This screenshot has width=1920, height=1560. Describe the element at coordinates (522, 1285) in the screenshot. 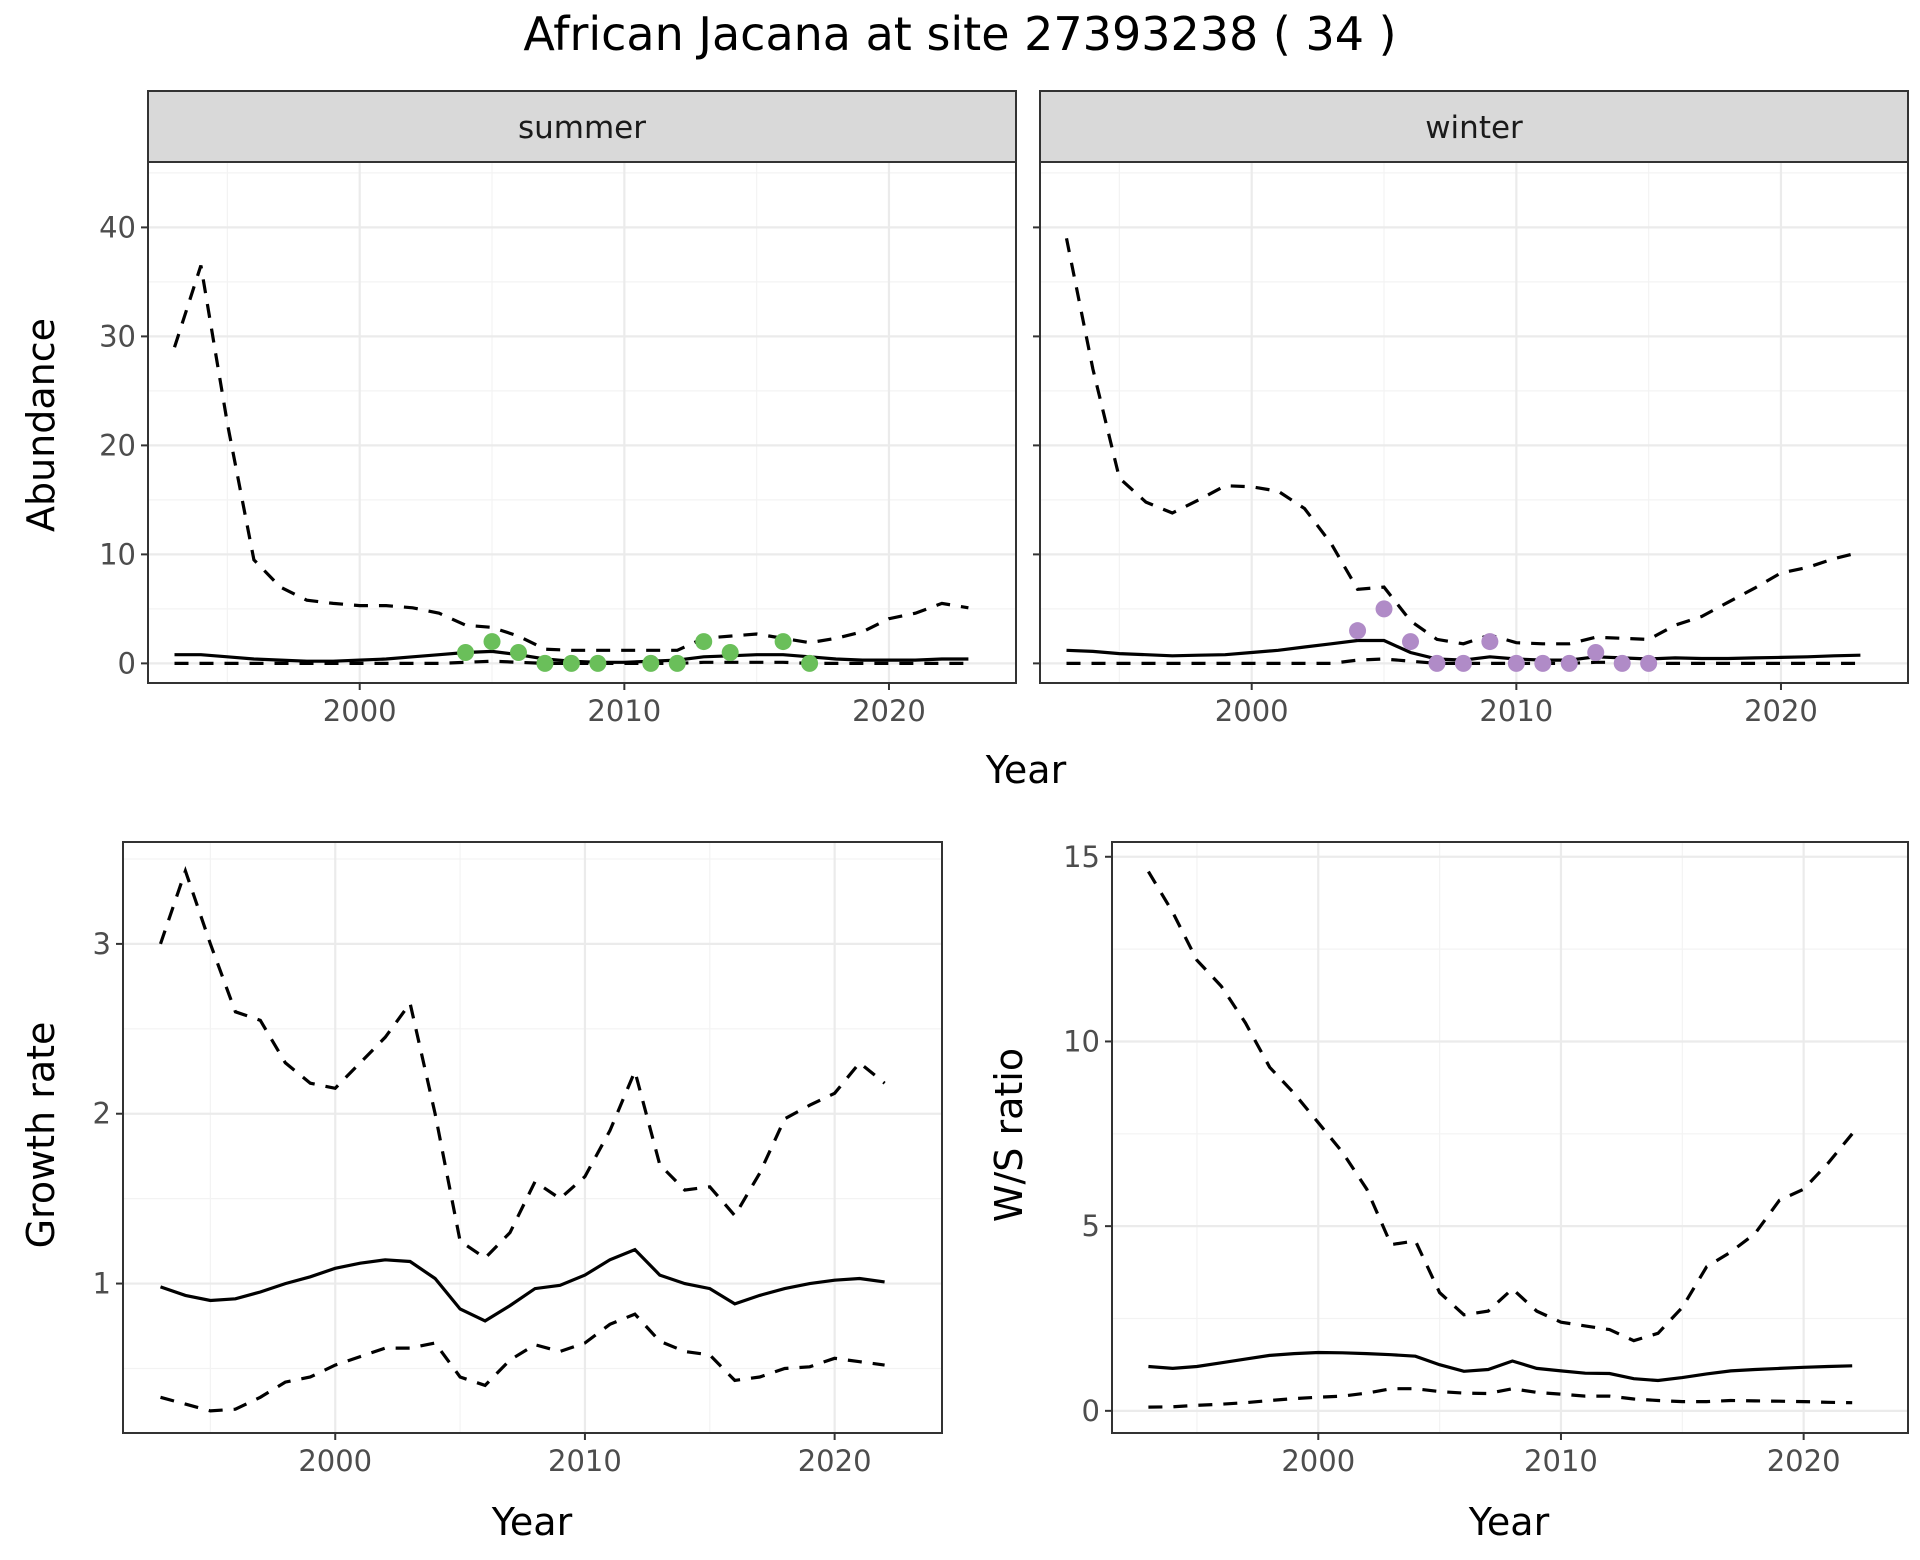

I see `growth-estimate-line` at that location.